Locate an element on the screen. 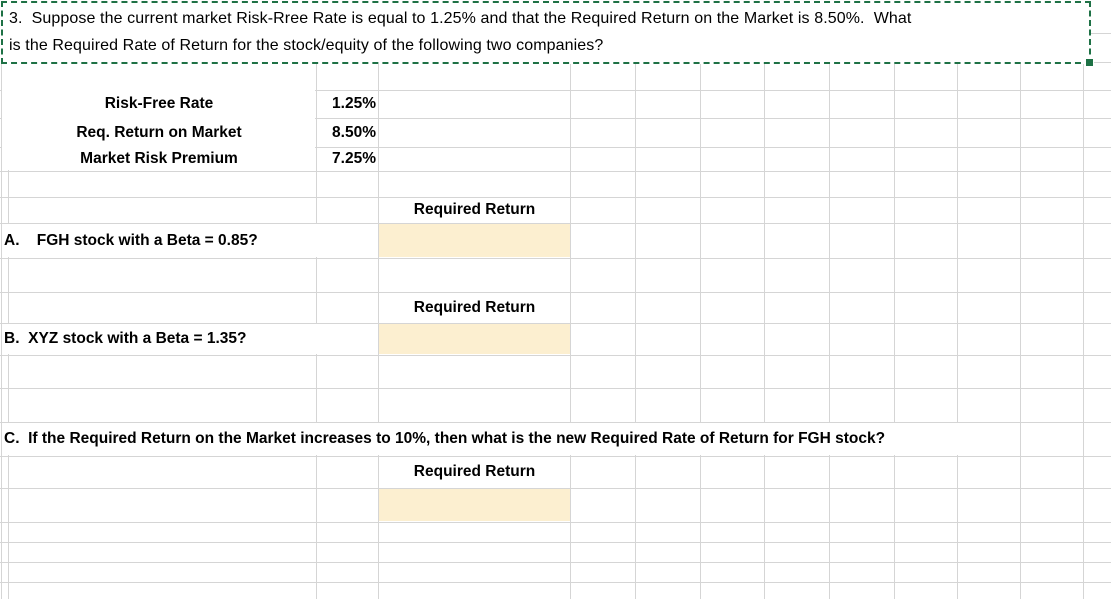 The image size is (1111, 599). answer-cell-c is located at coordinates (474, 505).